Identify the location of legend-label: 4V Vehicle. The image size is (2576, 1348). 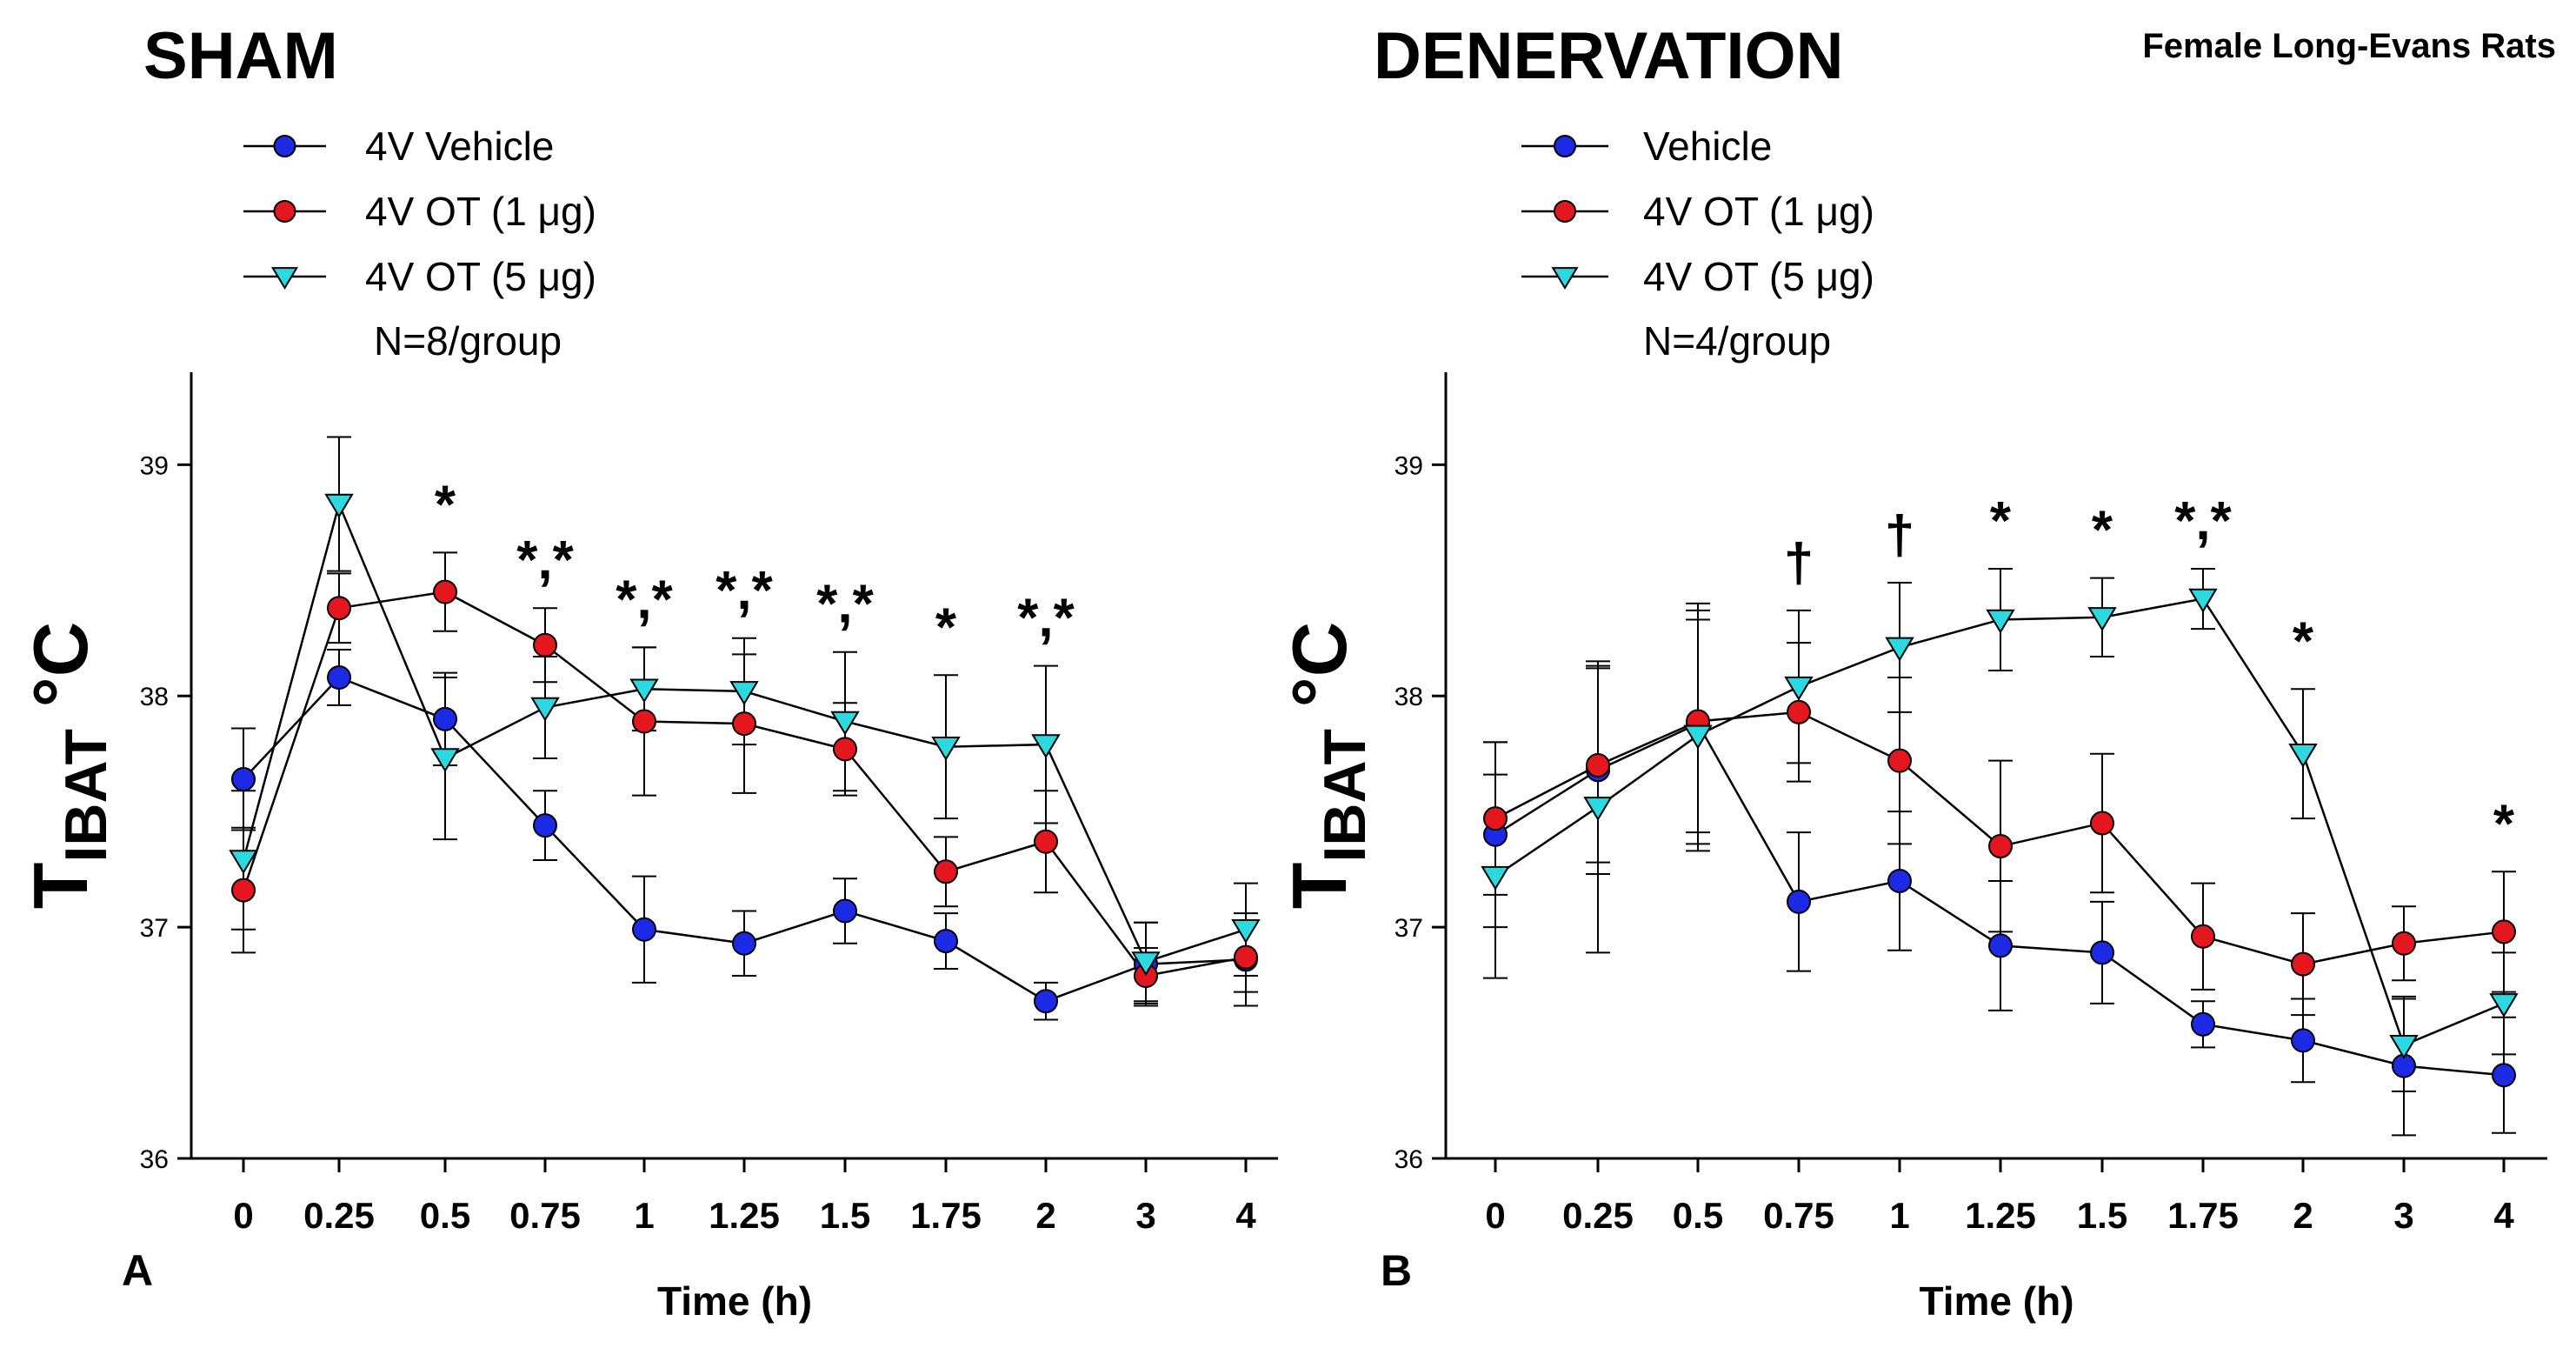
(459, 146).